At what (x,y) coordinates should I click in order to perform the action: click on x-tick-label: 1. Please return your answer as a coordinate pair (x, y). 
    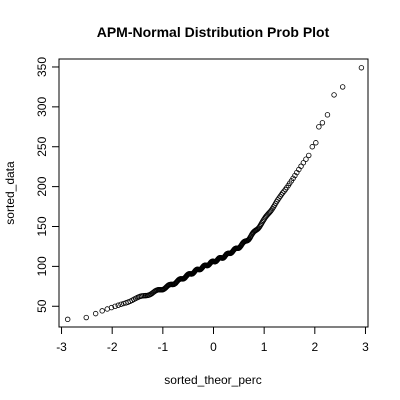
    Looking at the image, I should click on (264, 347).